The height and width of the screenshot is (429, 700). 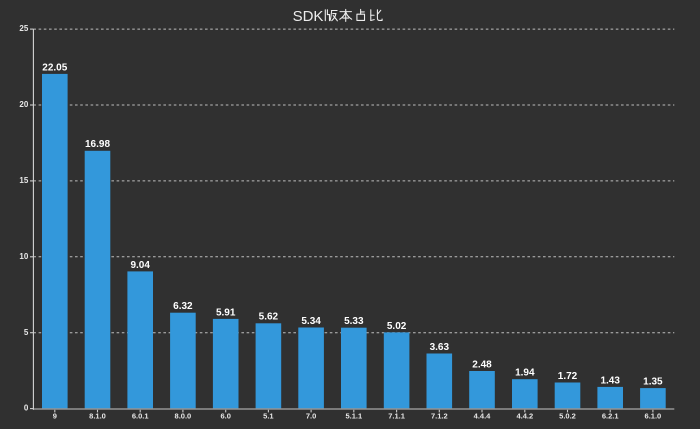 I want to click on svg-text: 5.1, so click(x=268, y=415).